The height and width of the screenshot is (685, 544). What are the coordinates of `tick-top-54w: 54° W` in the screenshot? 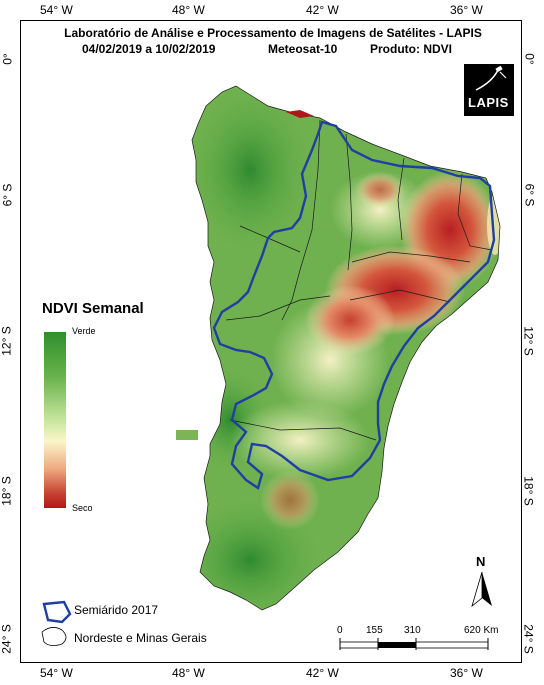 It's located at (56, 10).